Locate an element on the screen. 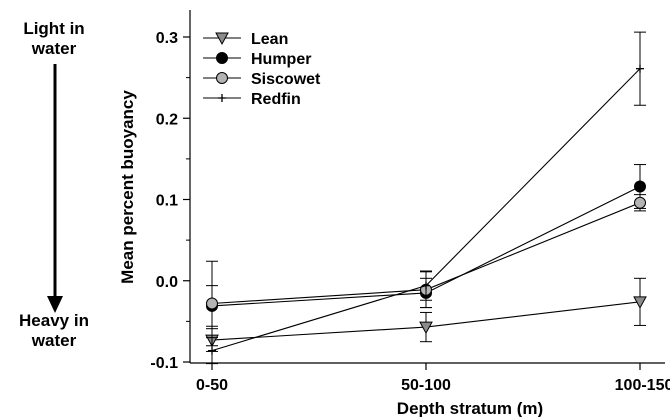 Image resolution: width=670 pixels, height=417 pixels. light-line-2: water is located at coordinates (54, 48).